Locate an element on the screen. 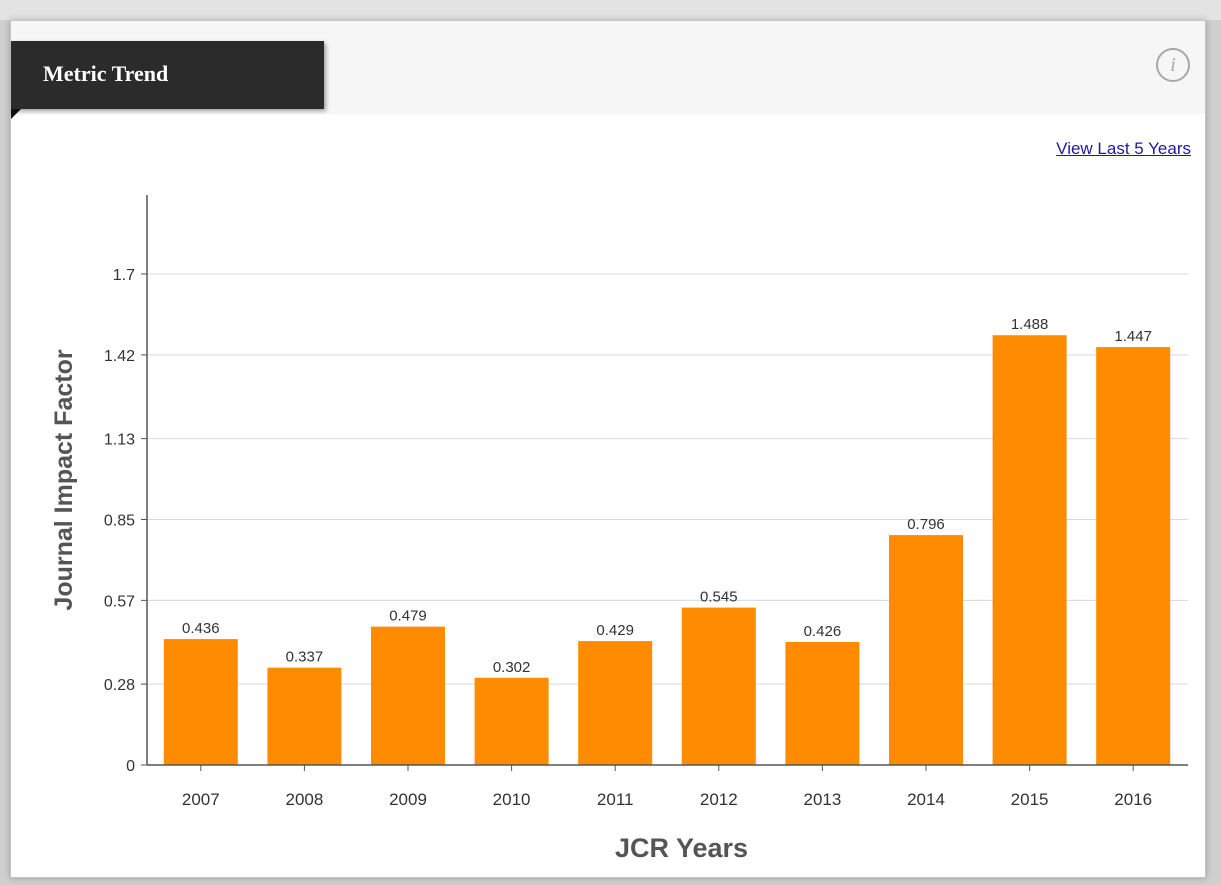 Image resolution: width=1221 pixels, height=885 pixels. page-top-strip is located at coordinates (610, 10).